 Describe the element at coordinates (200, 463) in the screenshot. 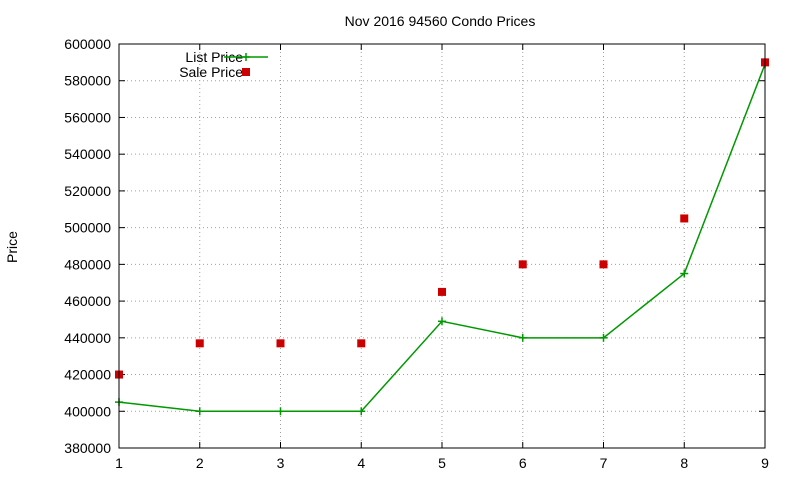

I see `x-tick-label: 2` at that location.